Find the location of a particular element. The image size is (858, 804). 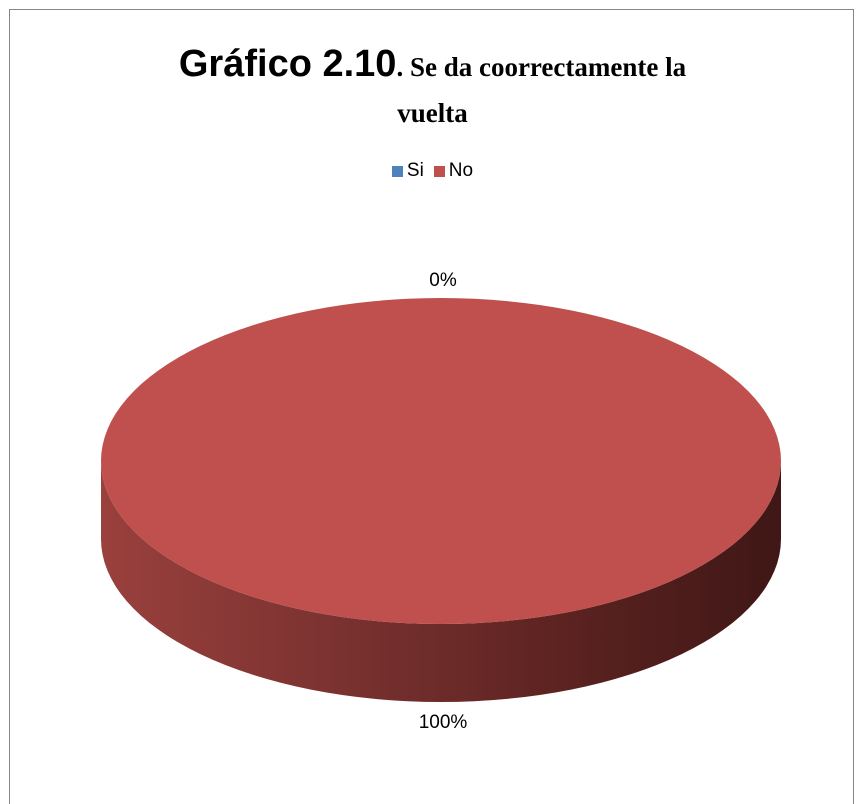

legend-label-si: Si is located at coordinates (415, 170).